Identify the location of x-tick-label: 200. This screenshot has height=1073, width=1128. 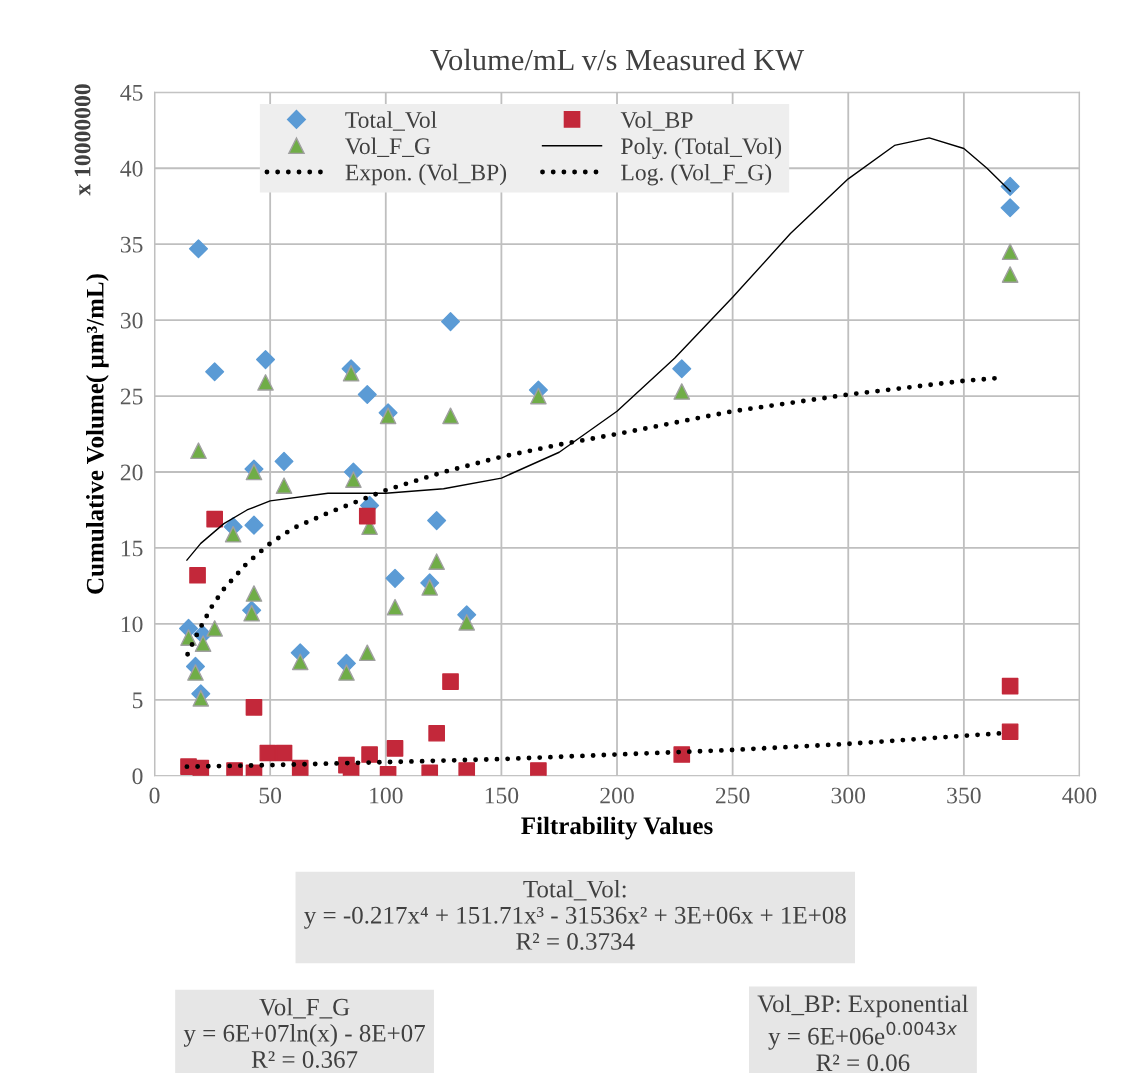
(617, 795).